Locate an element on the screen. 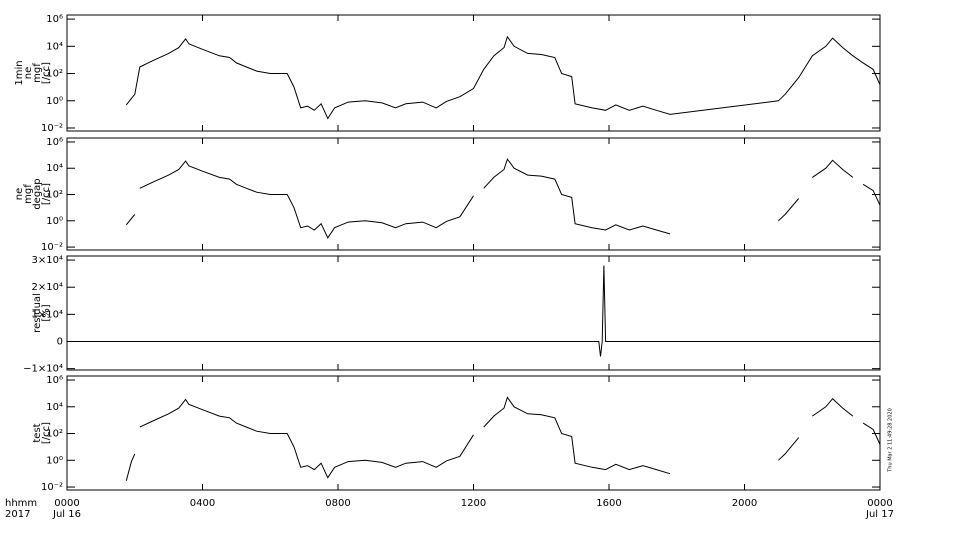 Image resolution: width=960 pixels, height=540 pixels. y-tick-label: −1×10⁴ is located at coordinates (43, 369).